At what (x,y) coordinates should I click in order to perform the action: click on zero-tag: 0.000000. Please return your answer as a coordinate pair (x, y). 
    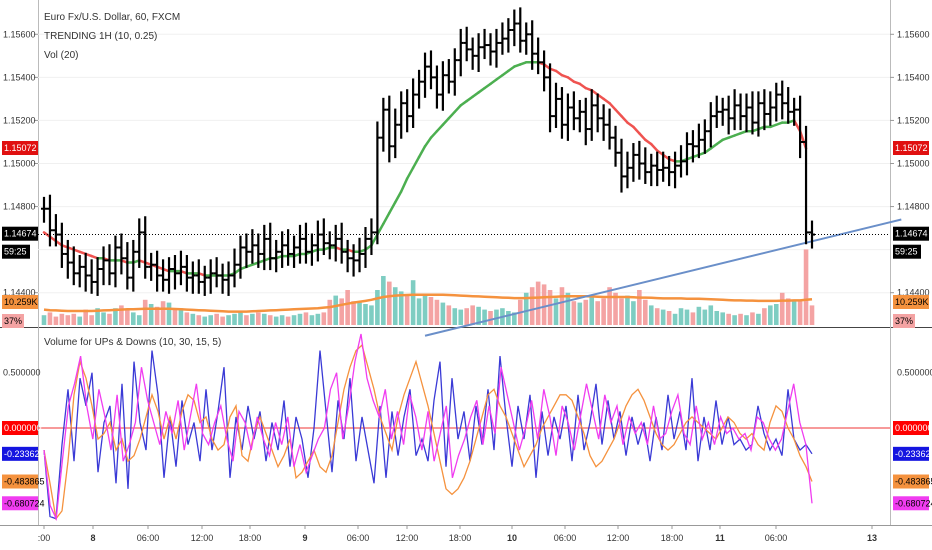
    Looking at the image, I should click on (23, 428).